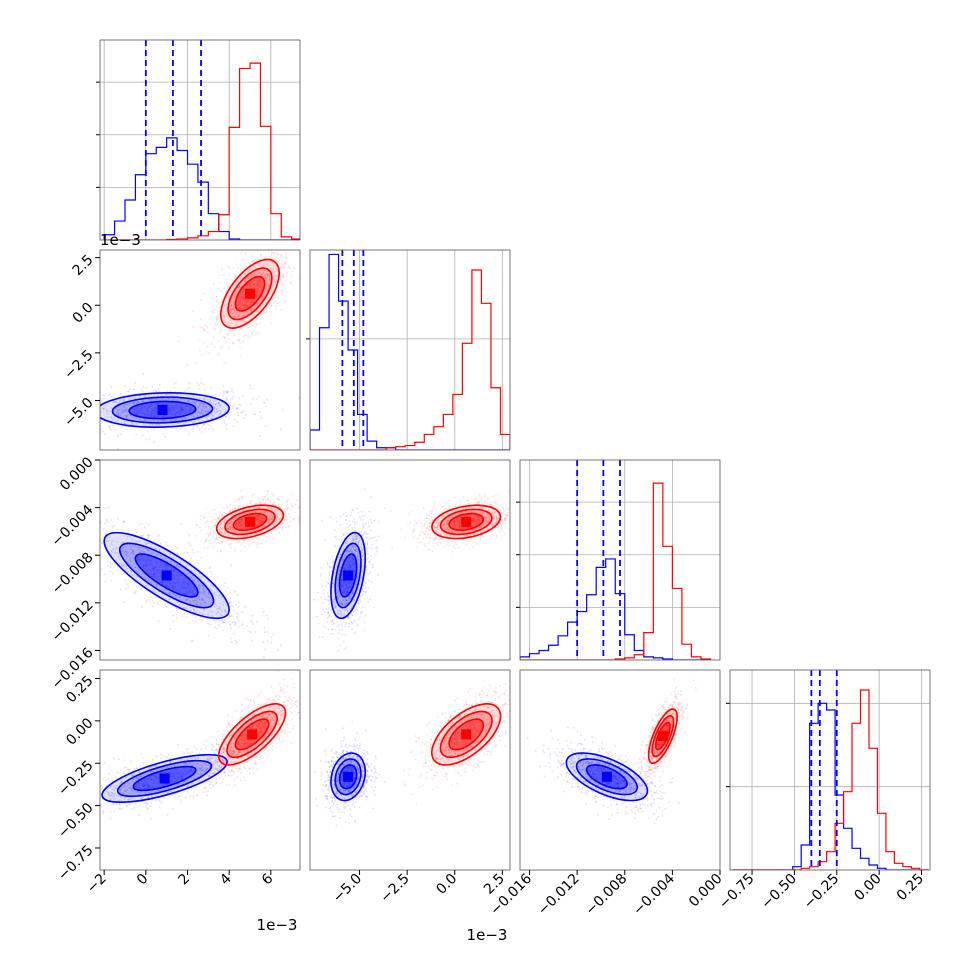  I want to click on y-tick-label: 2.5, so click(83, 265).